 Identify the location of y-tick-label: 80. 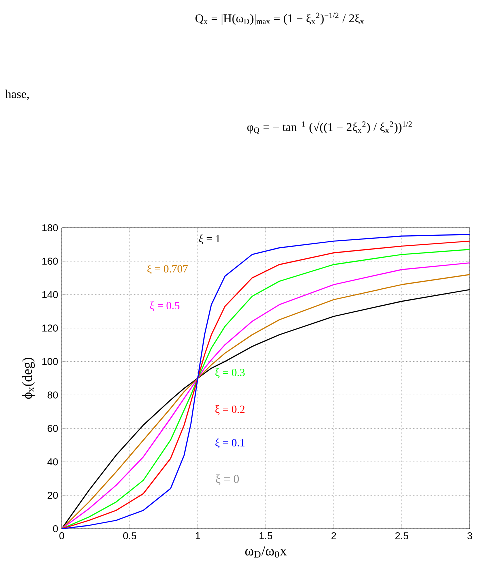
(53, 395).